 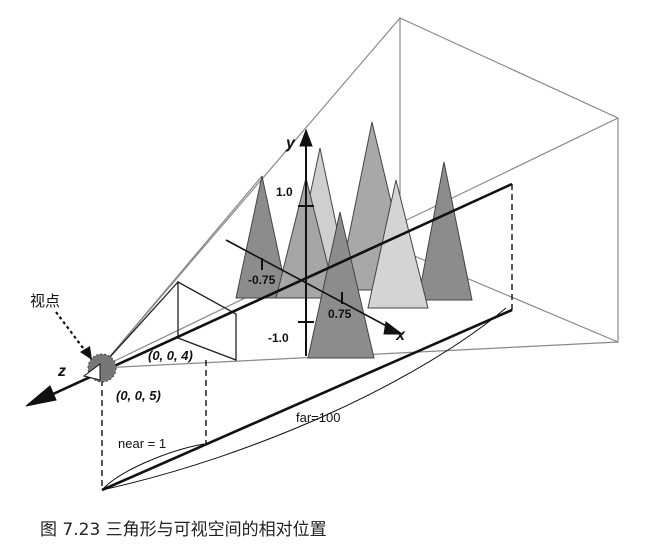 What do you see at coordinates (340, 314) in the screenshot?
I see `tick-label-x-pos: 0.75` at bounding box center [340, 314].